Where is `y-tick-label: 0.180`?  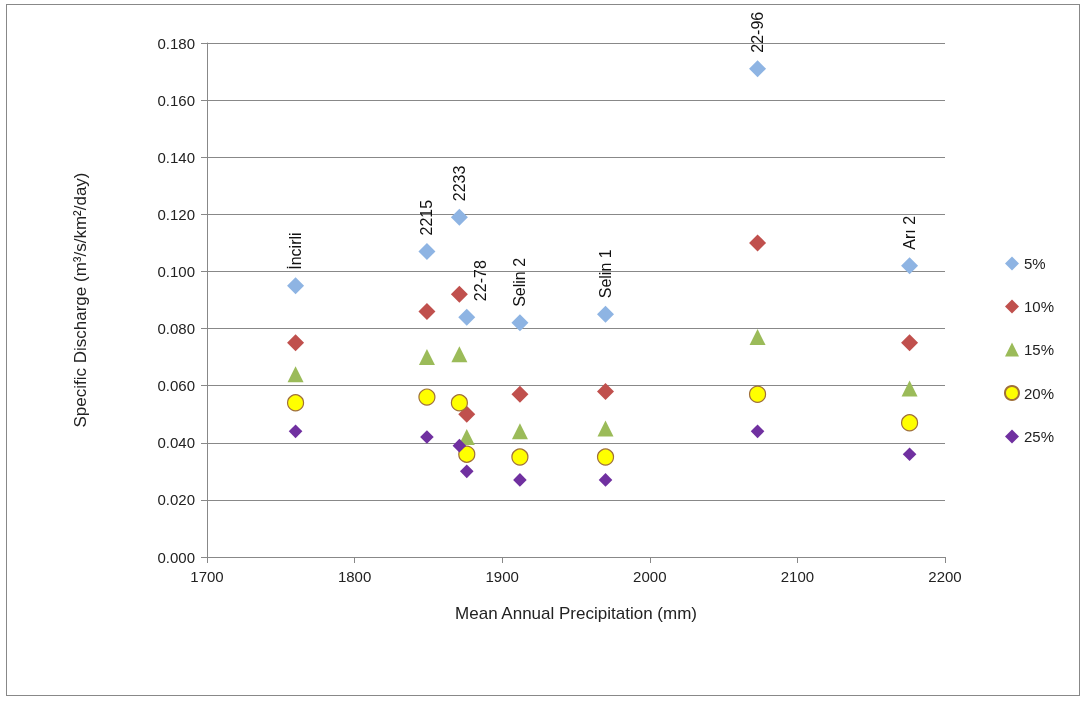 y-tick-label: 0.180 is located at coordinates (176, 43).